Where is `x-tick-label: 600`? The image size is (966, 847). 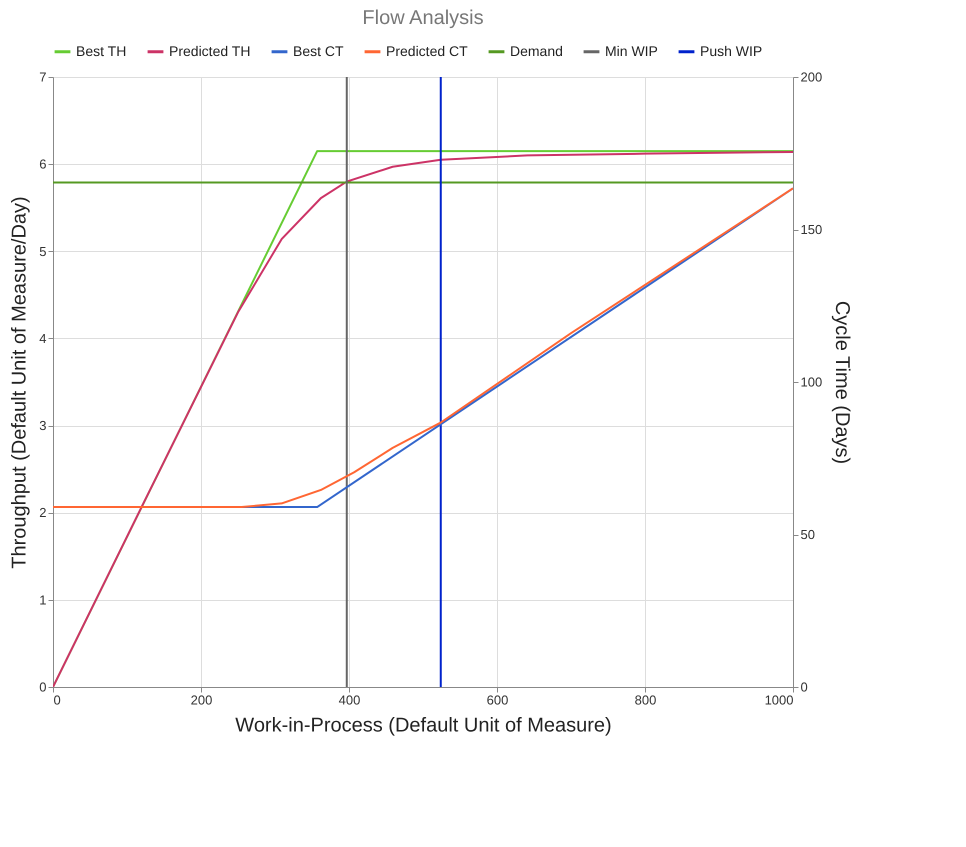
x-tick-label: 600 is located at coordinates (497, 700).